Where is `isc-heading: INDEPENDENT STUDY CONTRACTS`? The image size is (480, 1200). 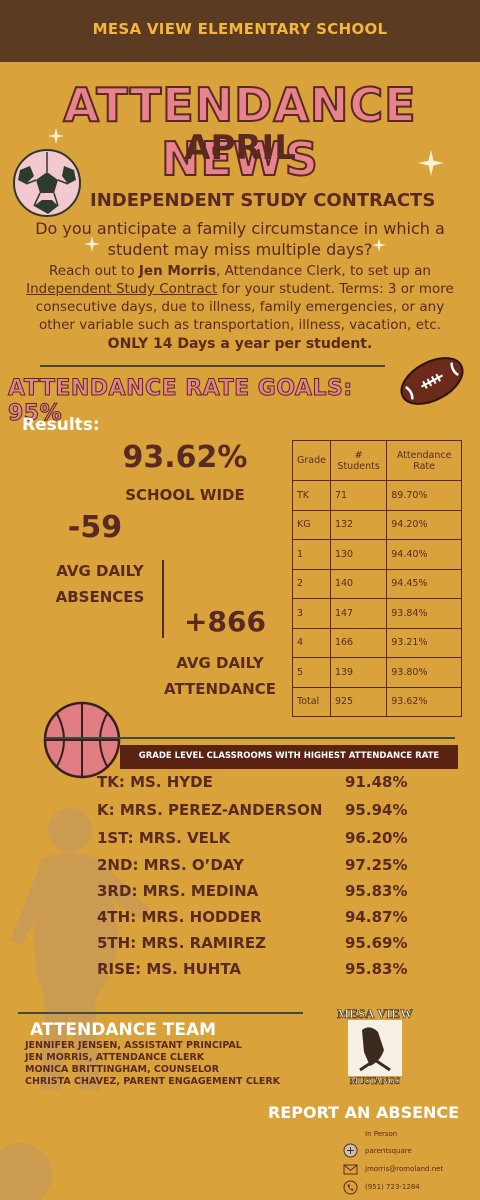
isc-heading: INDEPENDENT STUDY CONTRACTS is located at coordinates (263, 200).